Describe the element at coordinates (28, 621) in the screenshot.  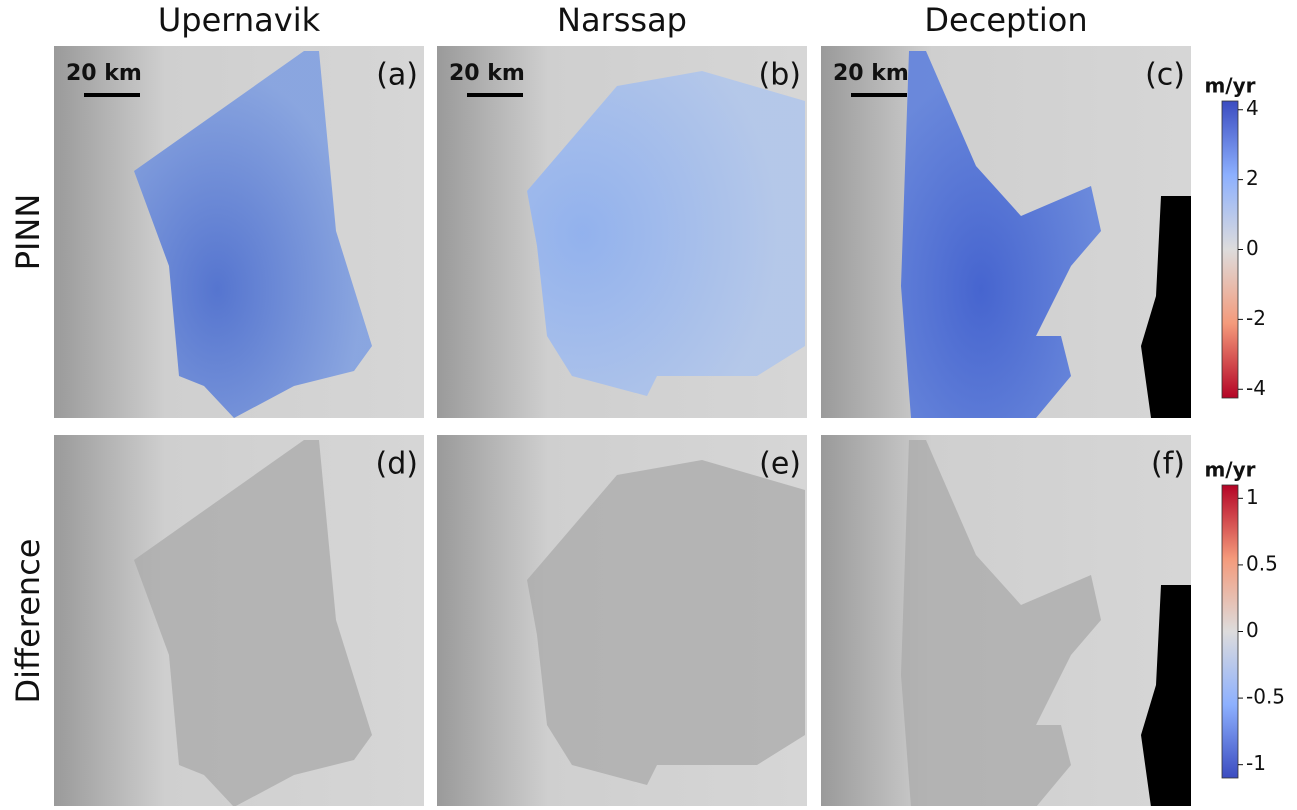
I see `row-label: Difference` at that location.